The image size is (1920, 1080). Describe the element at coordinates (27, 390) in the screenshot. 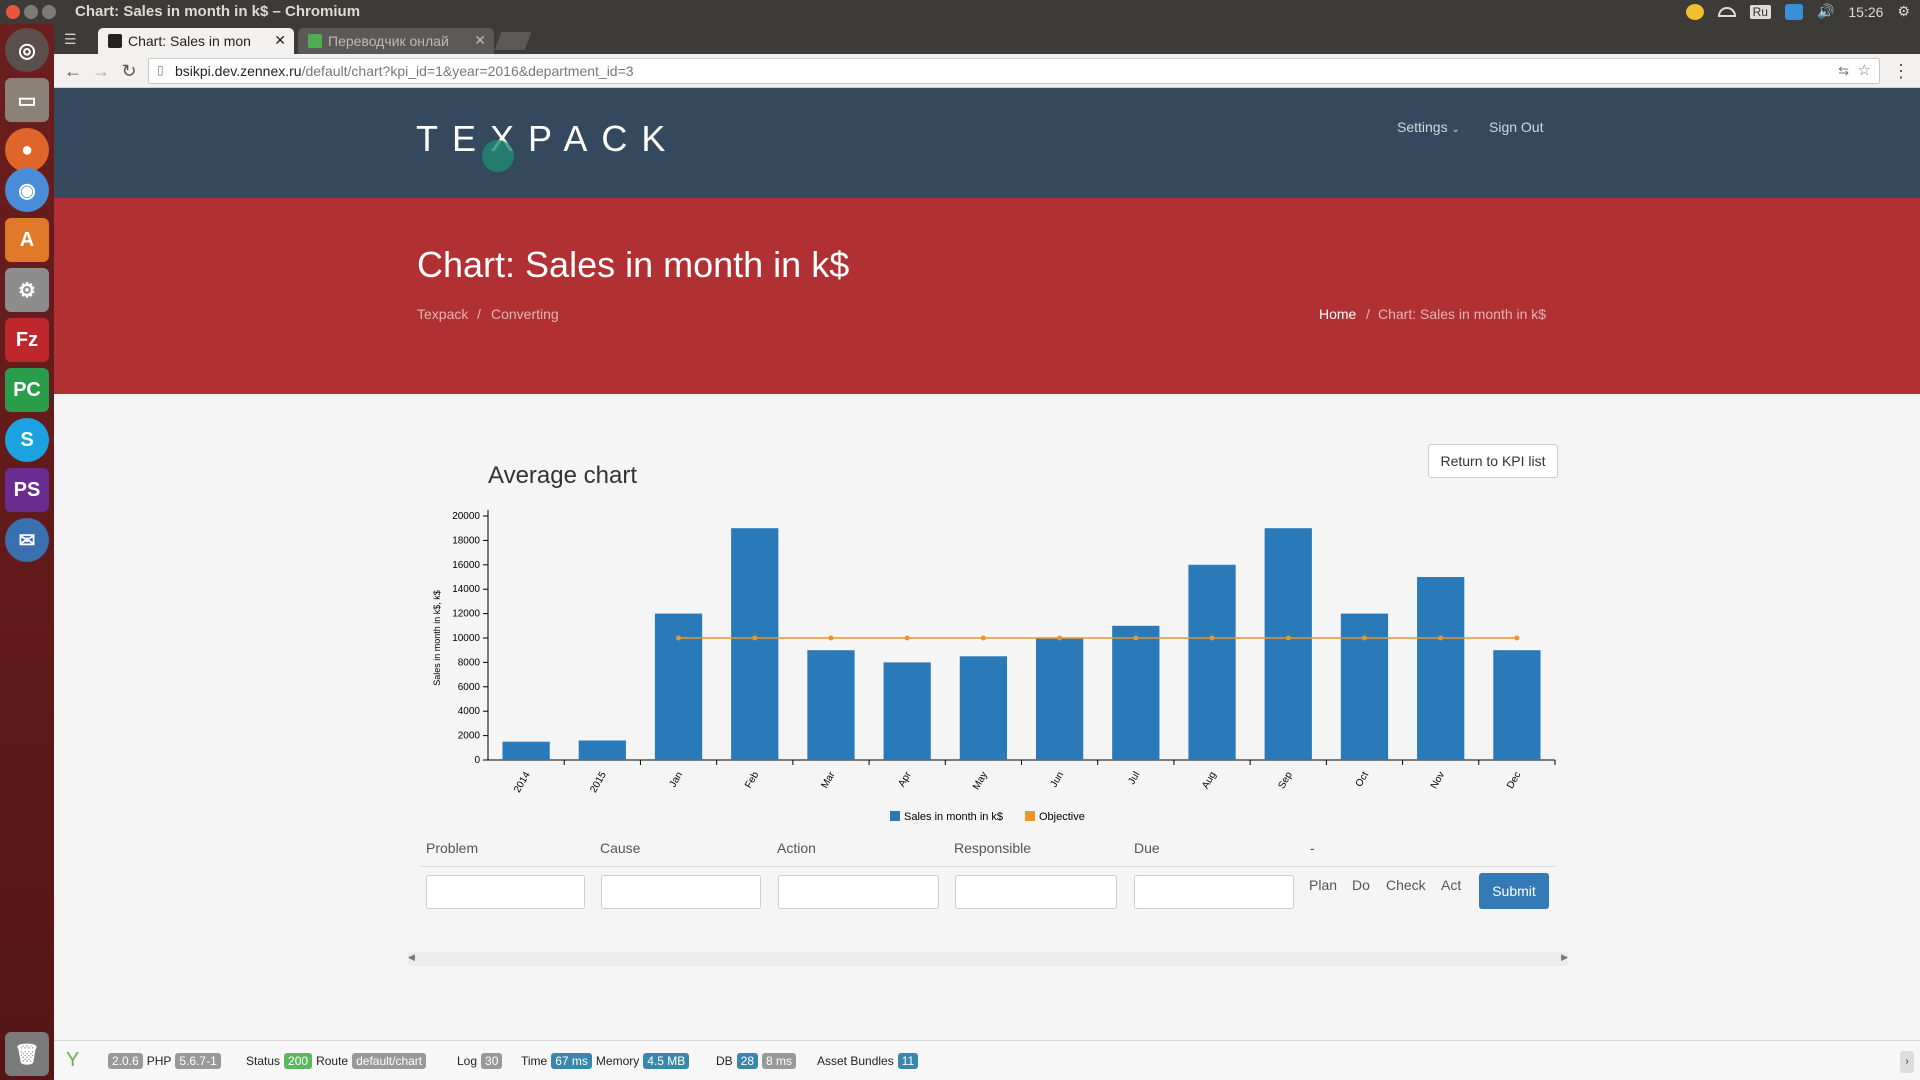

I see `pycharm-icon: PC` at that location.